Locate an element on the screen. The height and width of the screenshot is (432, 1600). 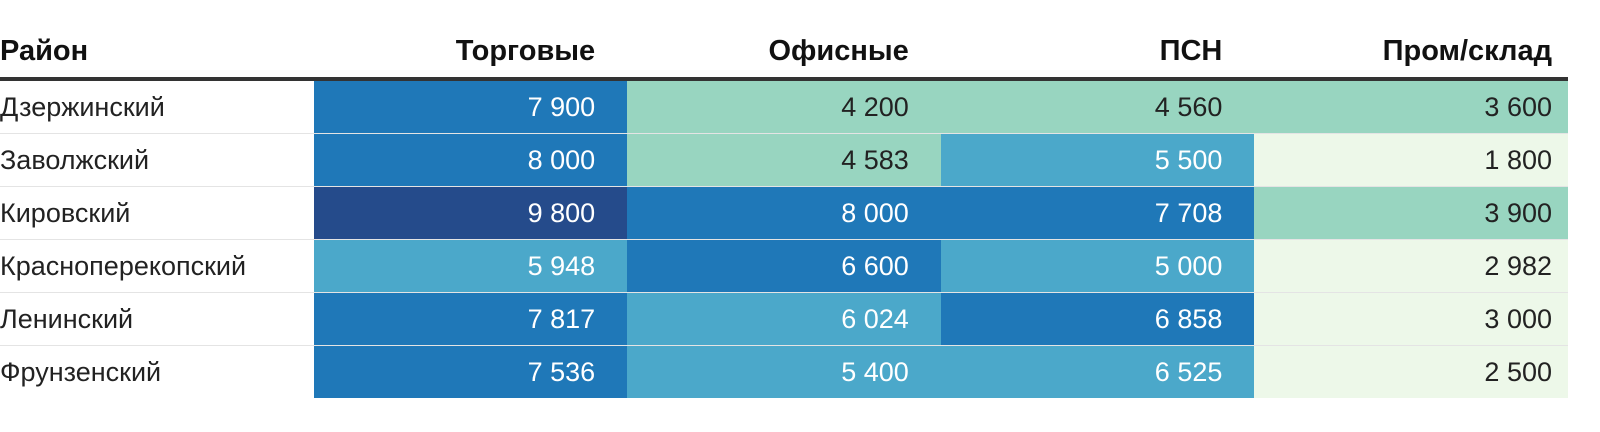
table-row: Красноперекопский 5 948 6 600 5 000 2 982 is located at coordinates (784, 266).